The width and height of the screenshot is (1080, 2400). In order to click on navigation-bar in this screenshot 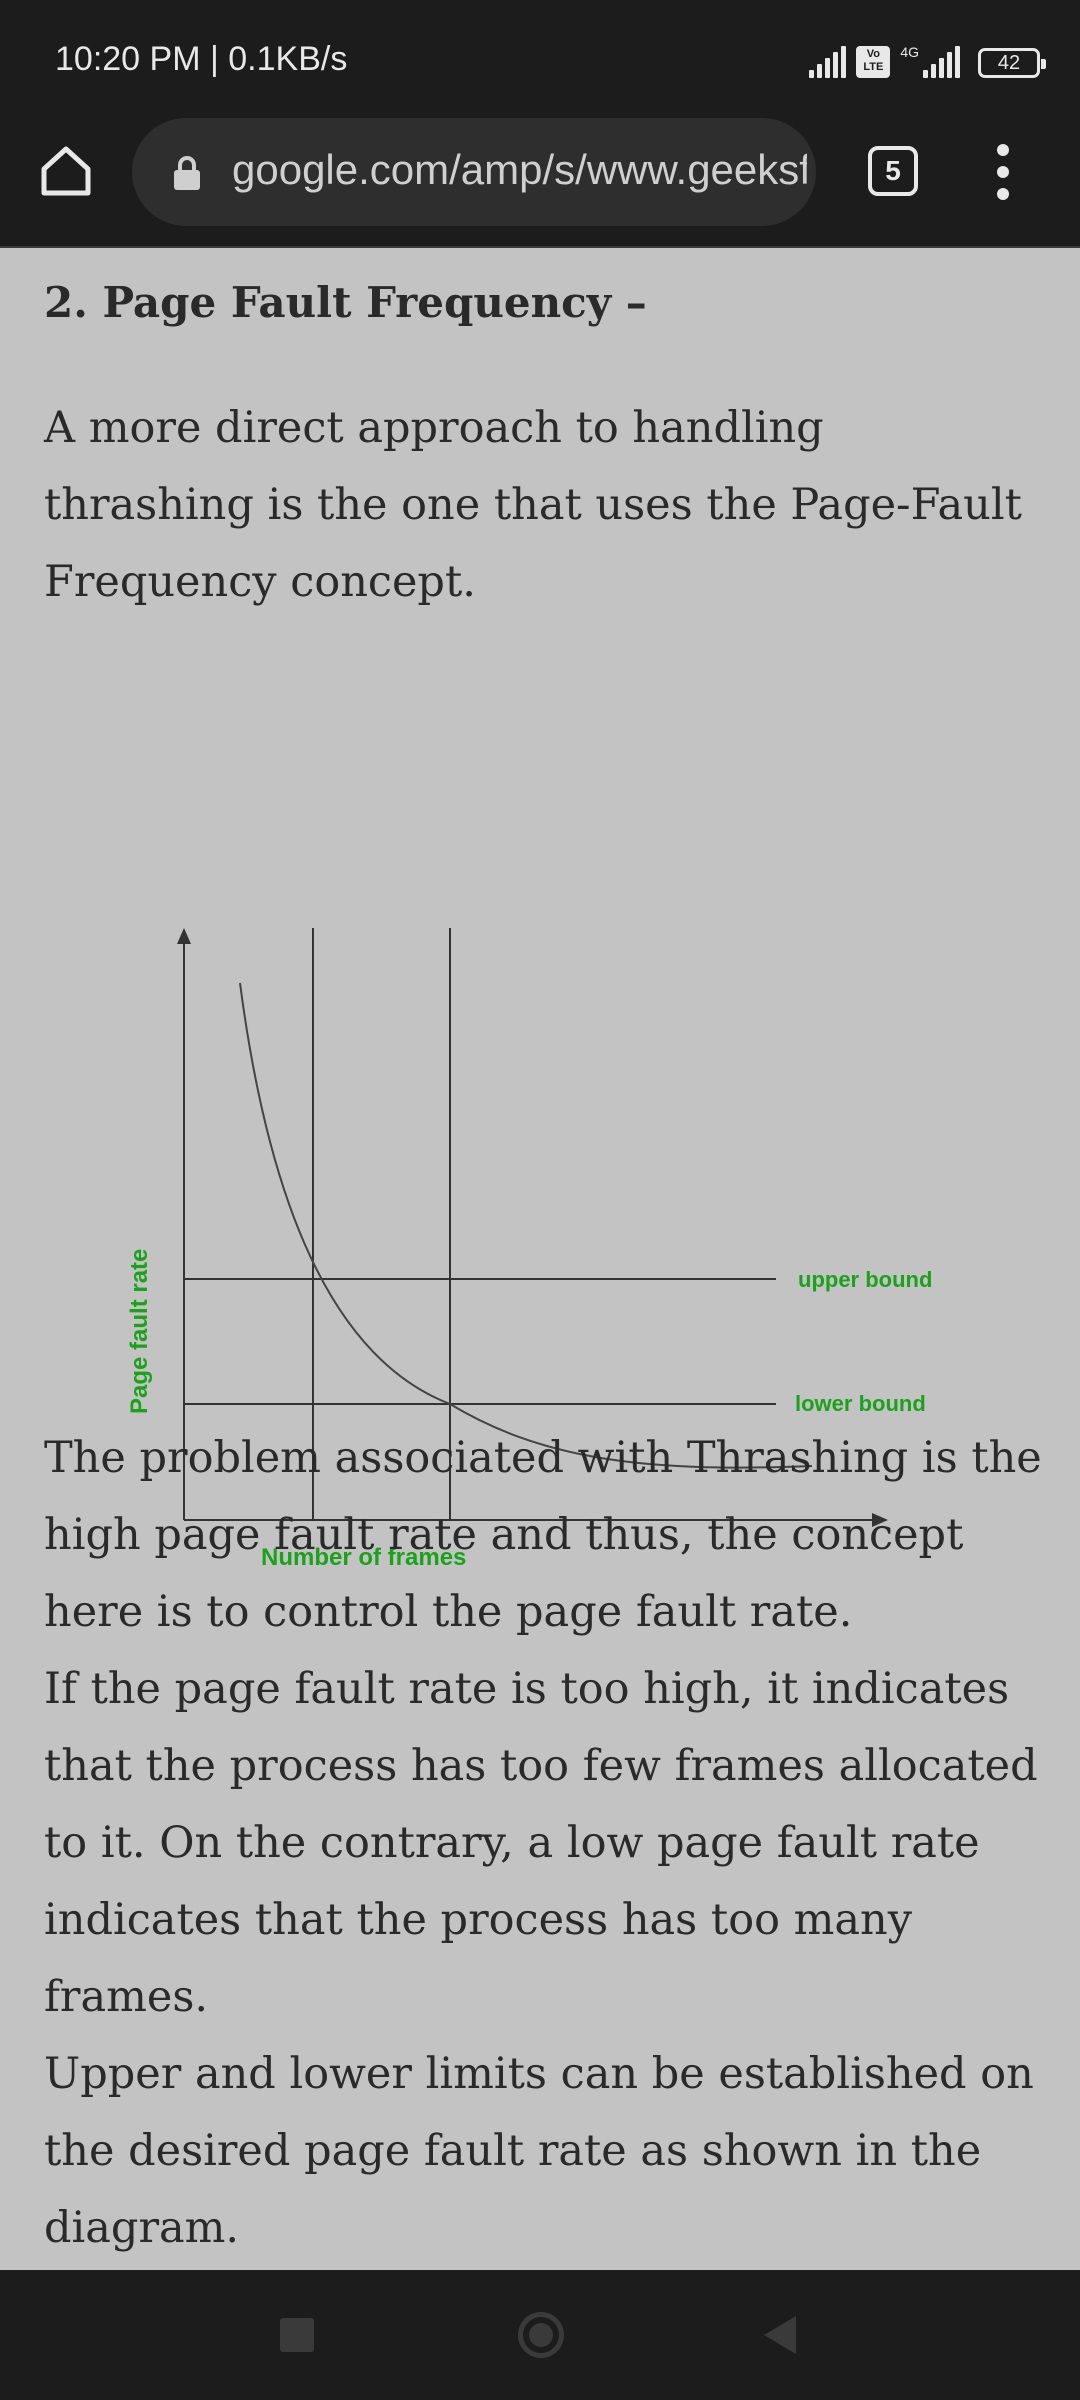, I will do `click(540, 2335)`.